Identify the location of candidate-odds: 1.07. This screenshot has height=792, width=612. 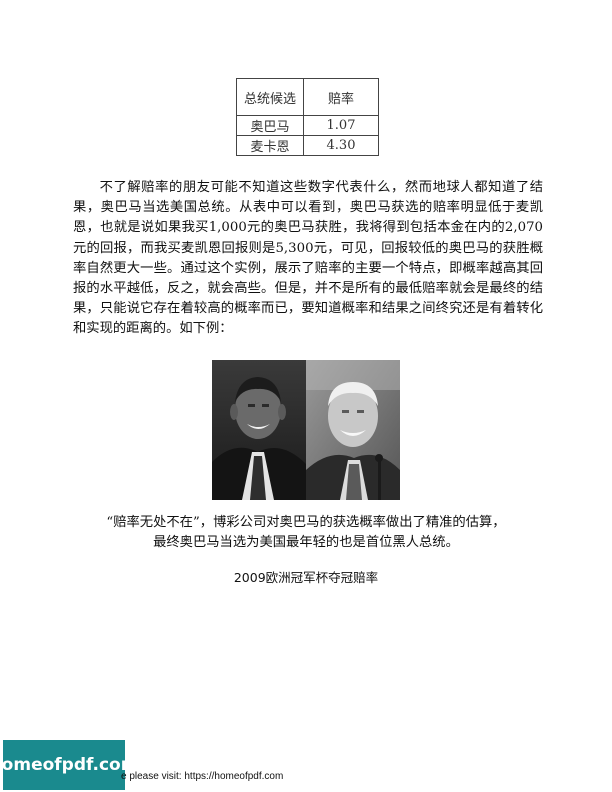
(341, 125).